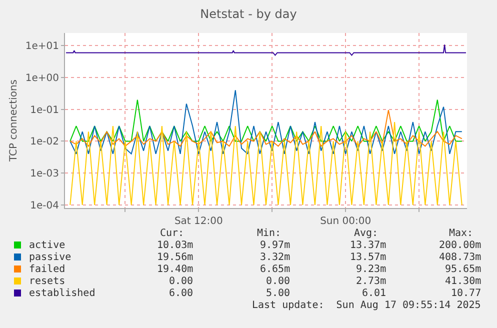 The width and height of the screenshot is (497, 328). Describe the element at coordinates (44, 110) in the screenshot. I see `y-tick-label: 1e-01` at that location.